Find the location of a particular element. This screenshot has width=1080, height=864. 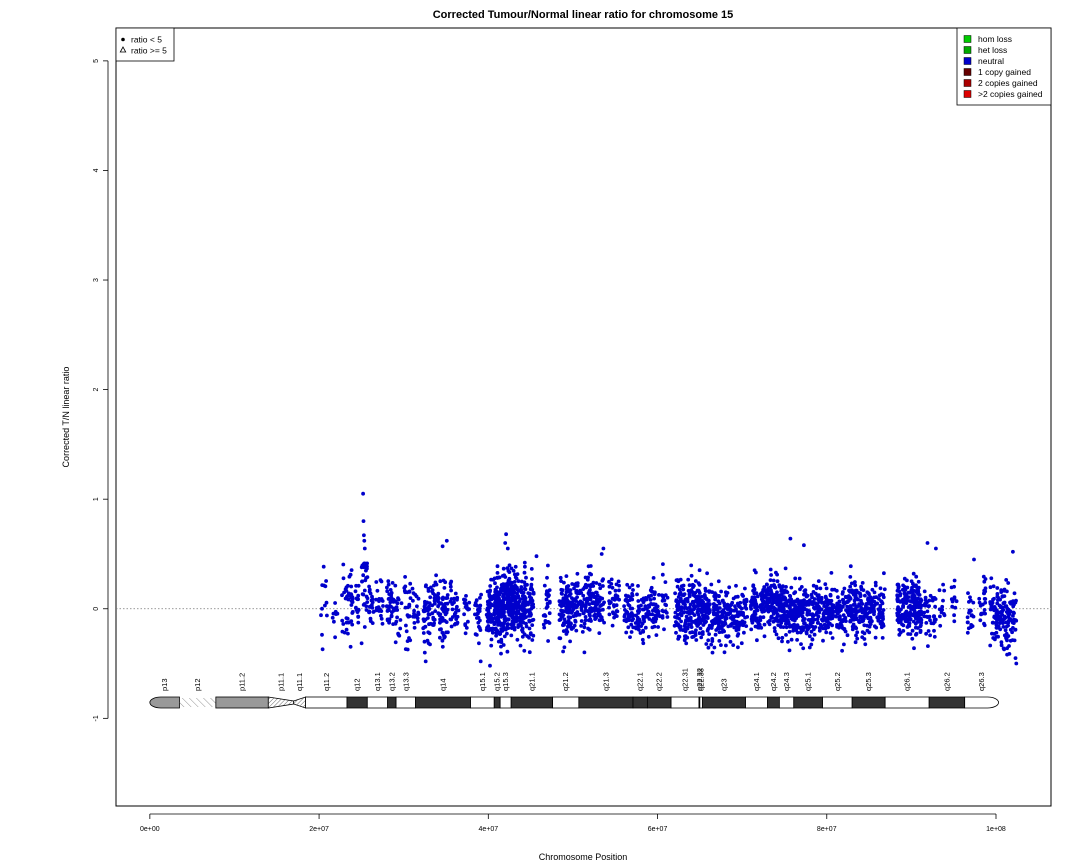

ideogram-band-label: q22.2 is located at coordinates (659, 681).